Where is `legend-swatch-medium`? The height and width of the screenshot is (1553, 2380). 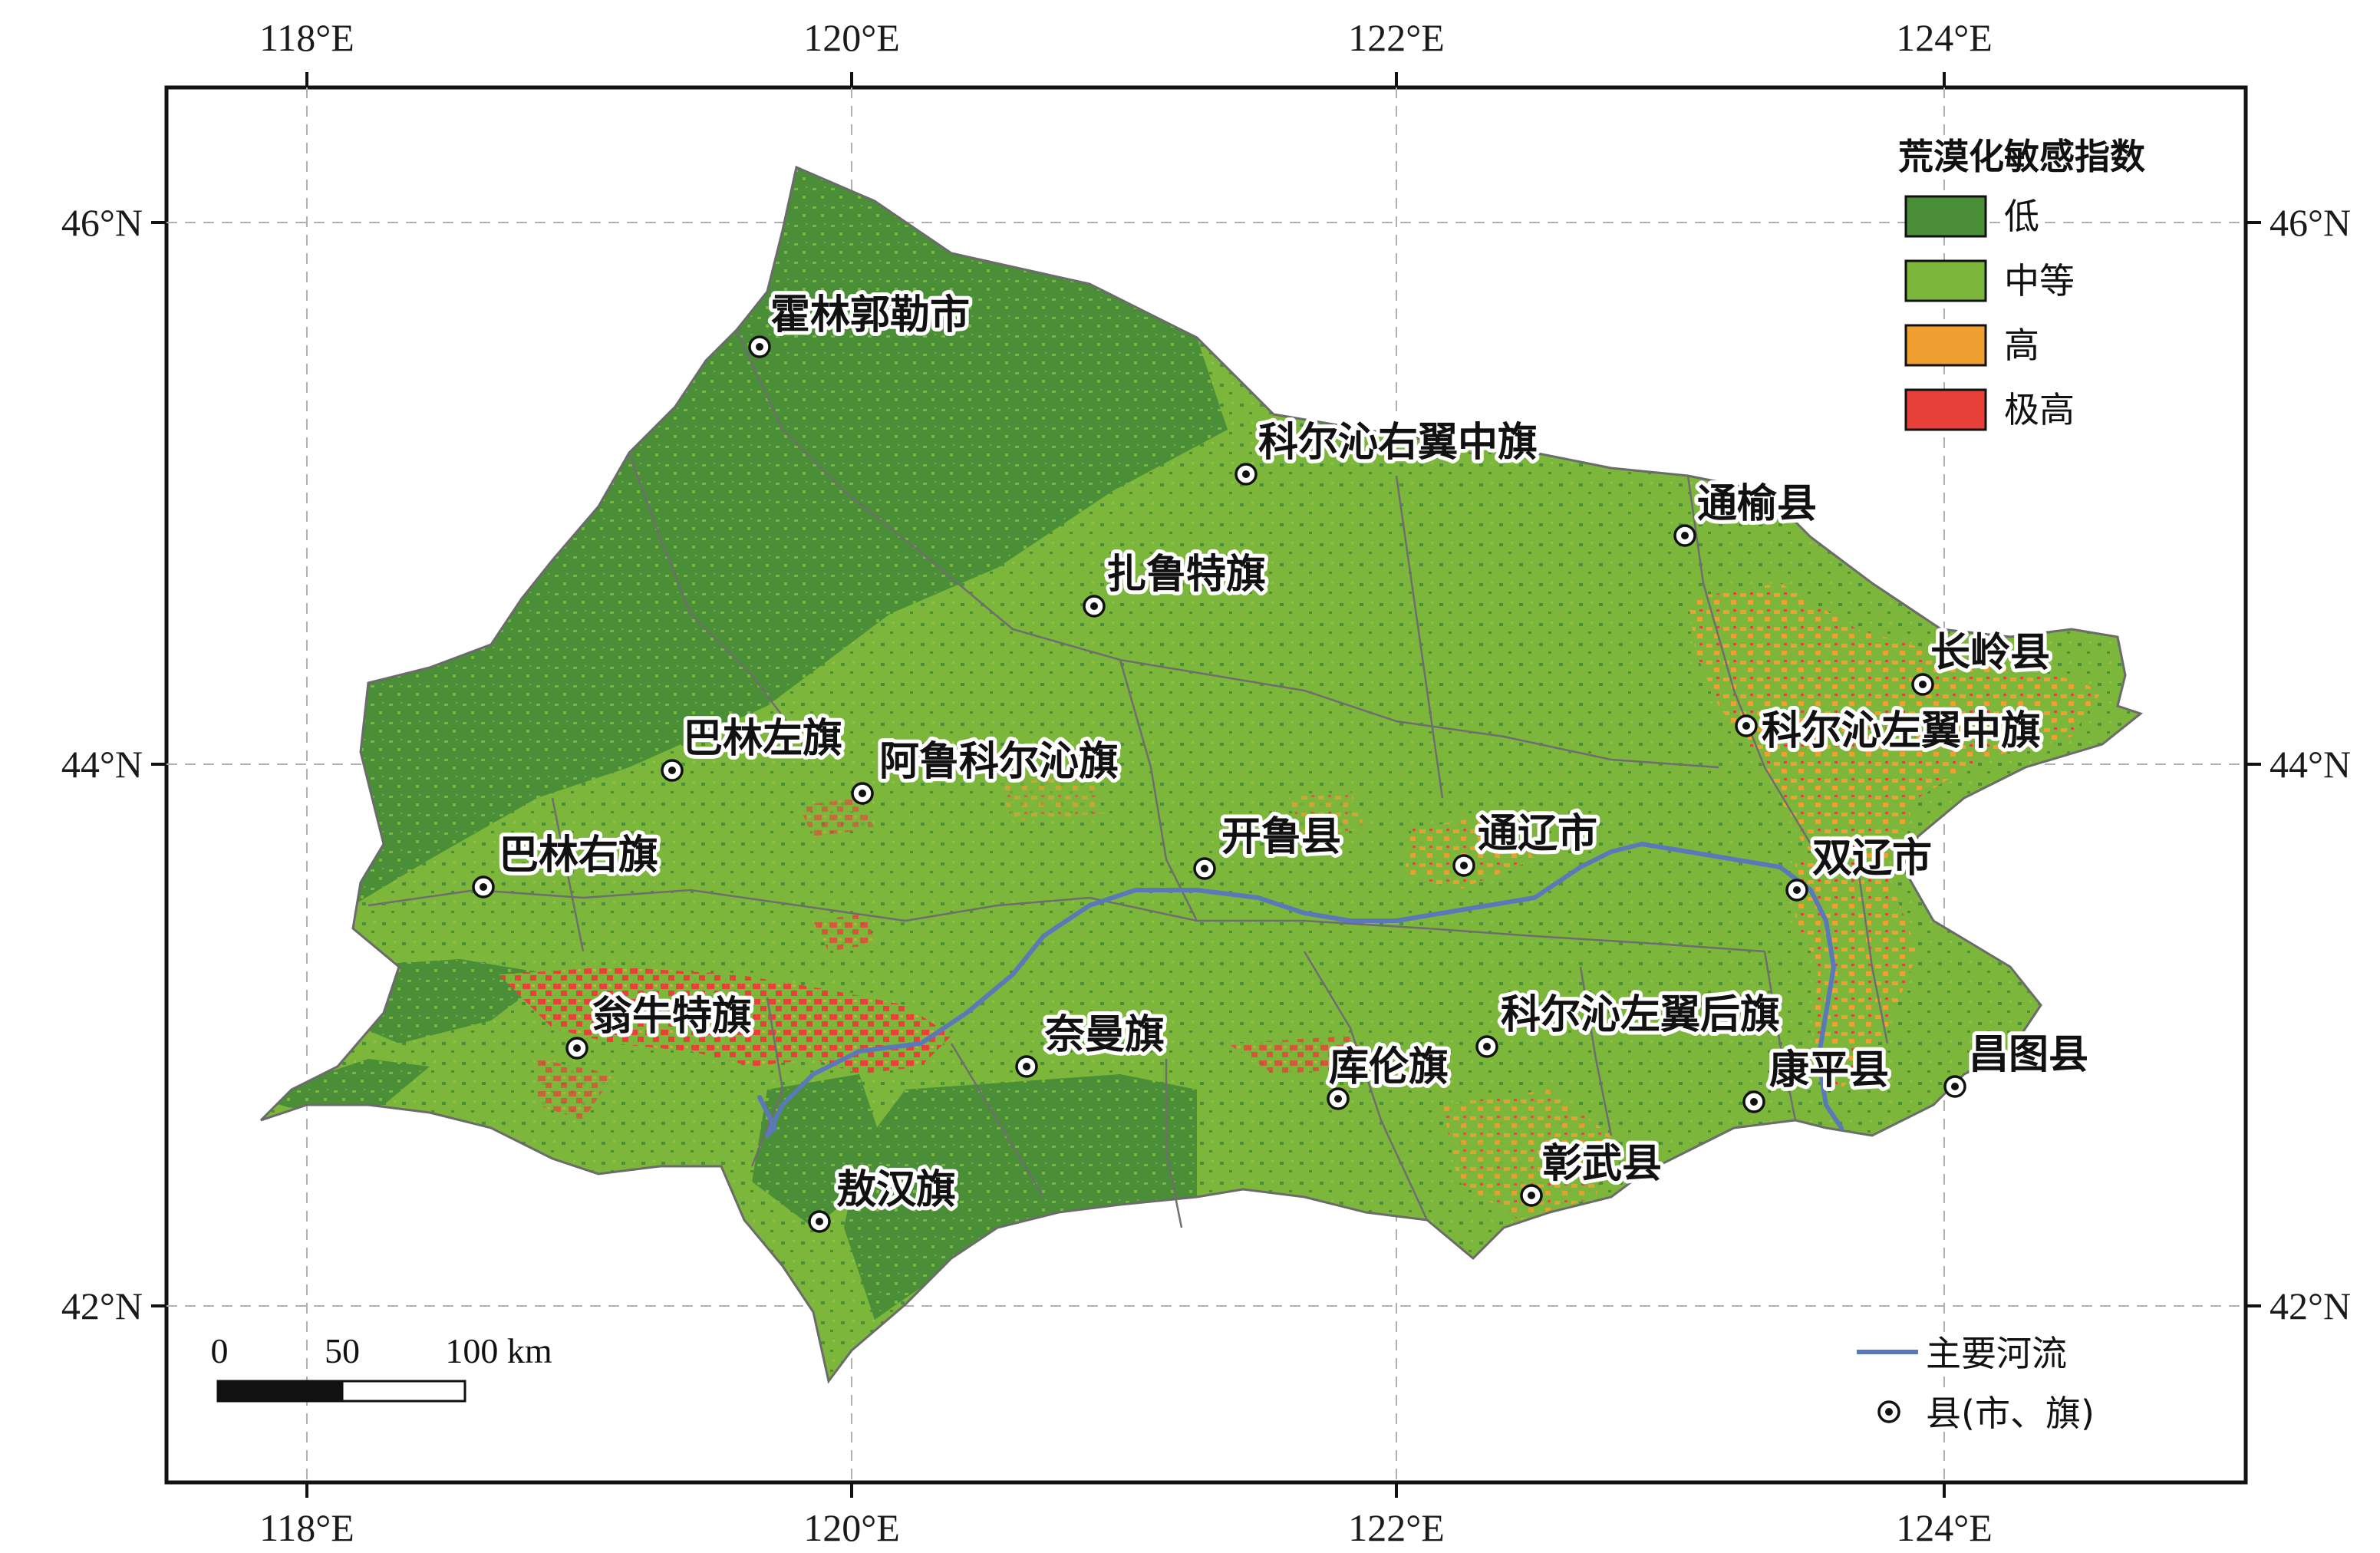 legend-swatch-medium is located at coordinates (1945, 280).